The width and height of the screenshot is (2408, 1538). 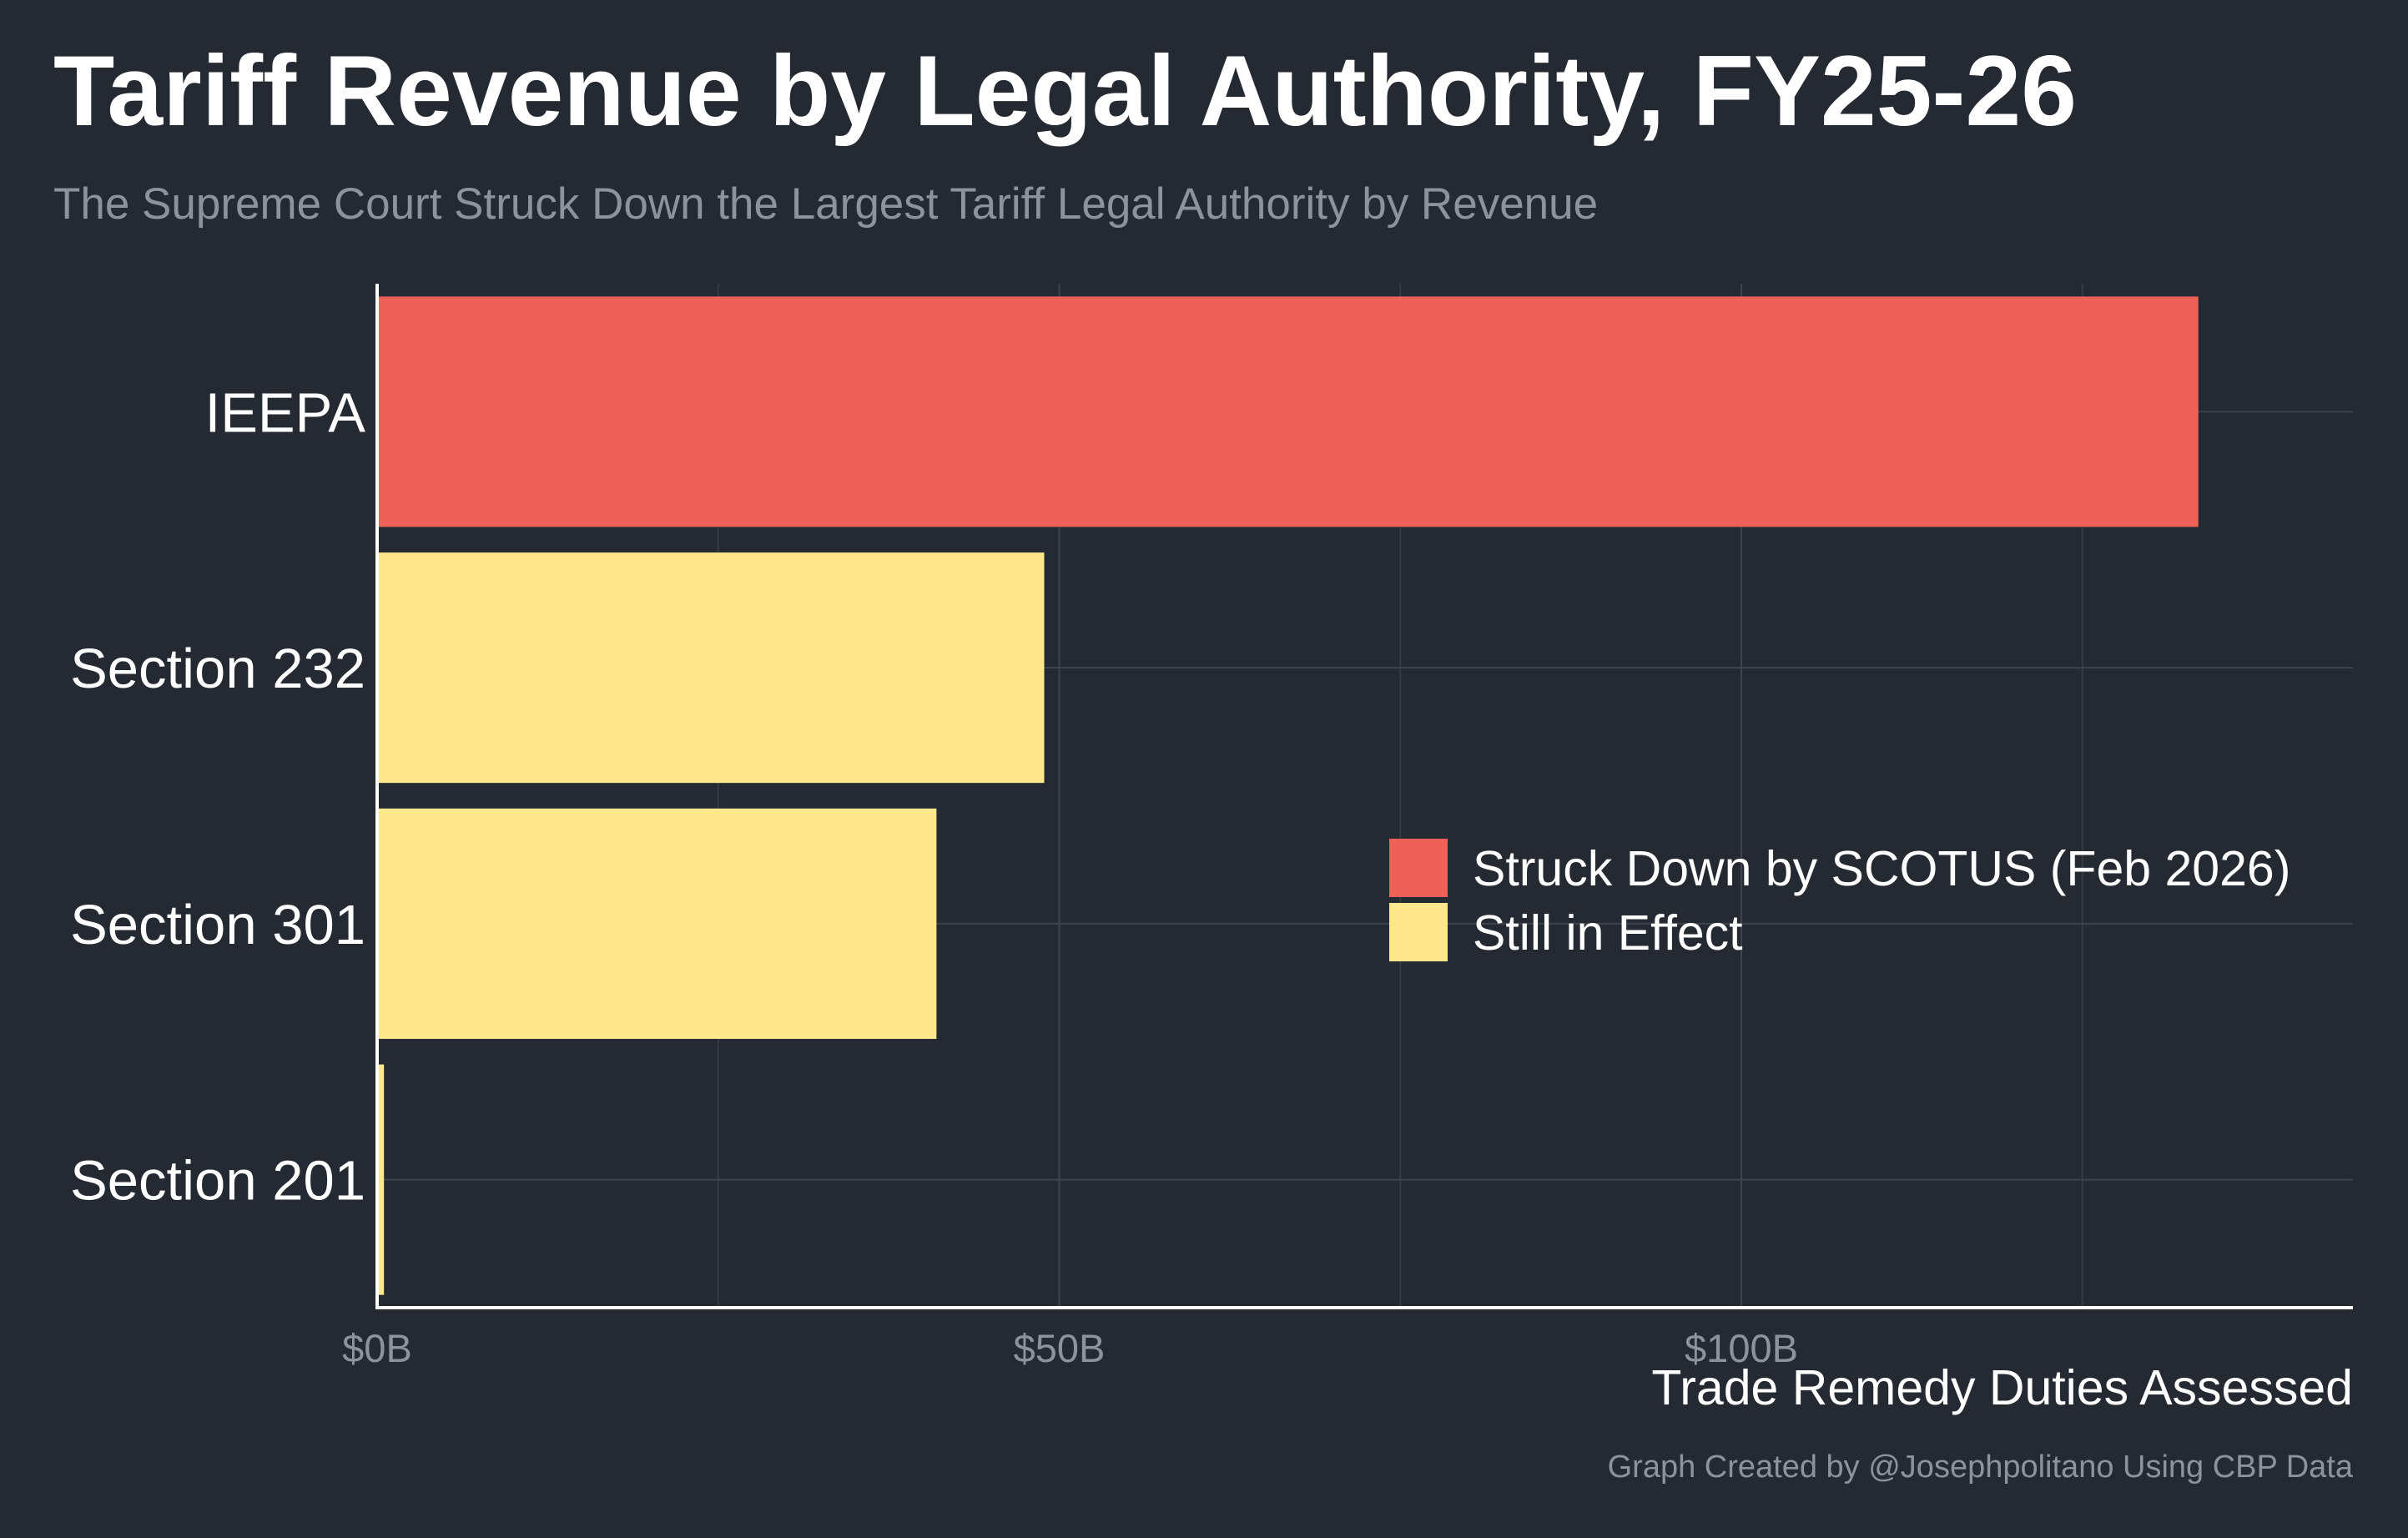 I want to click on x-axis-title: Trade Remedy Duties Assessed, so click(x=2002, y=1387).